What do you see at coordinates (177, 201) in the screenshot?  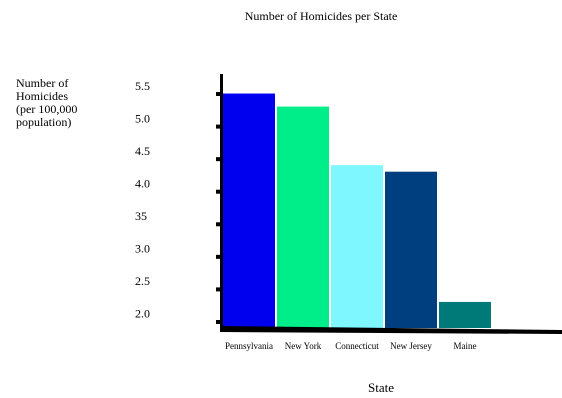 I see `y-axis-ticks: 5.5 5.0 4.5 4.0 35 3.0 2.5 2.0` at bounding box center [177, 201].